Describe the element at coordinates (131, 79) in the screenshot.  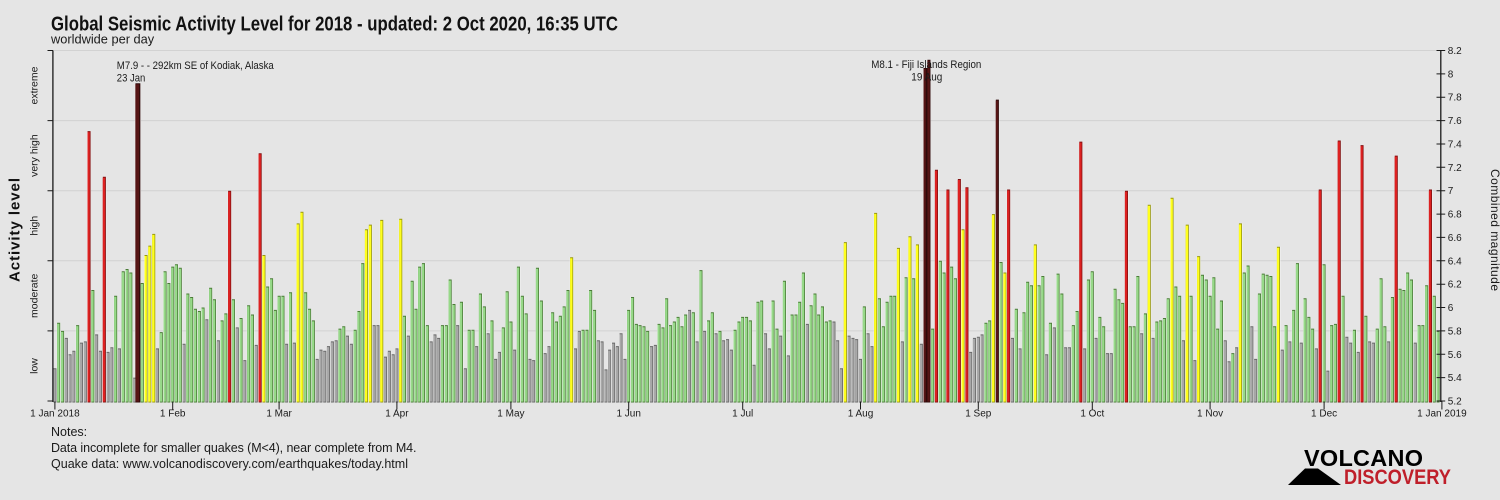
I see `svg-text: 23 Jan` at that location.